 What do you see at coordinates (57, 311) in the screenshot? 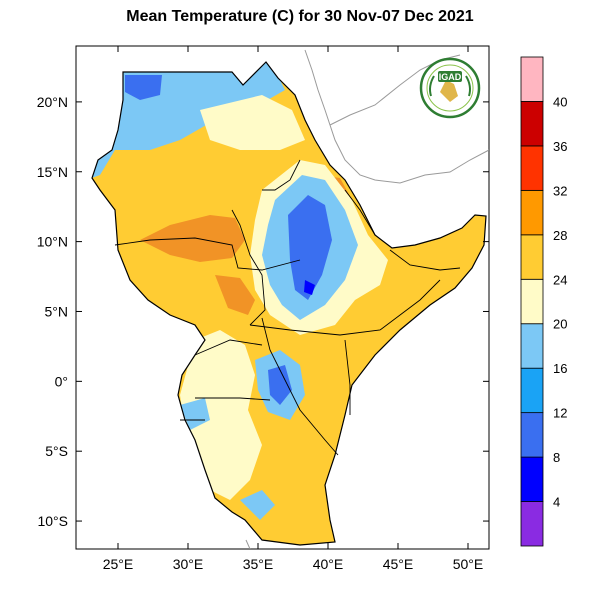
I see `lat-tick-label: 5°N` at bounding box center [57, 311].